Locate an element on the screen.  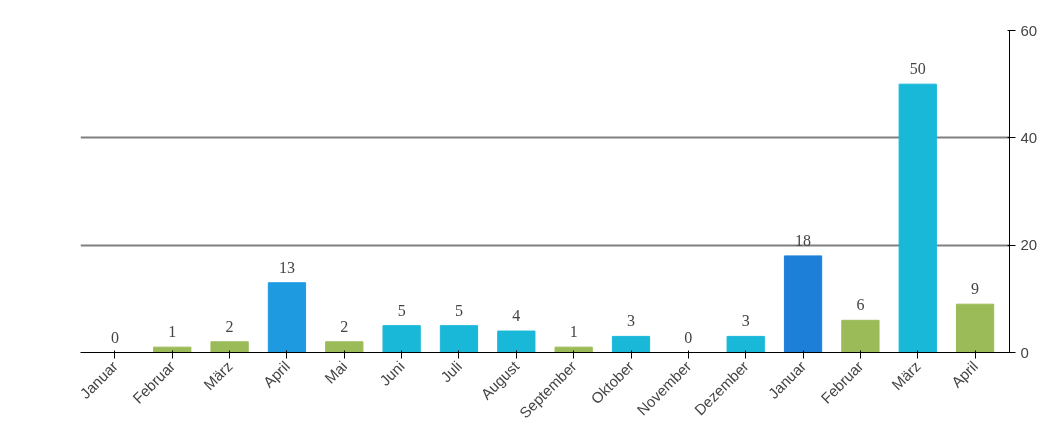
data-label: 18 is located at coordinates (803, 240).